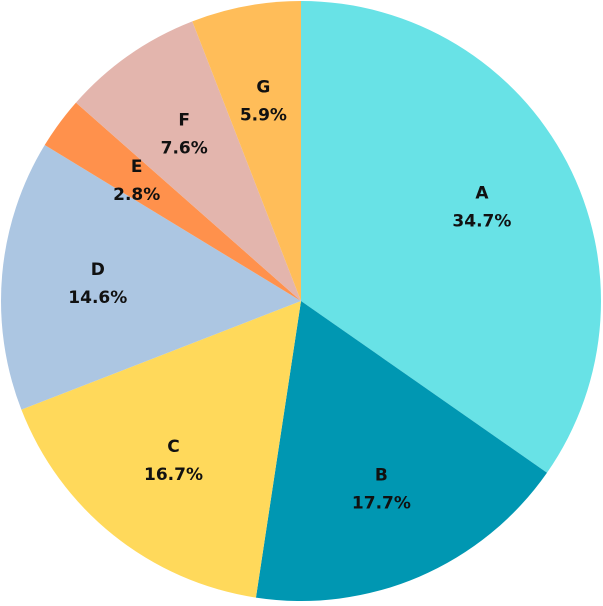  I want to click on pie-slice-g, so click(246, 151).